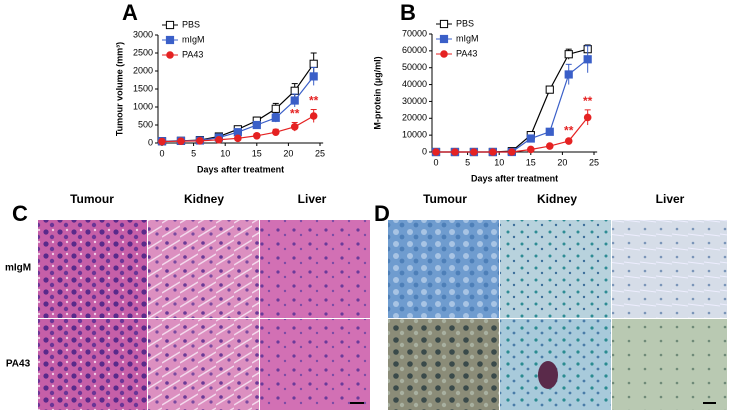 Image resolution: width=729 pixels, height=413 pixels. Describe the element at coordinates (143, 106) in the screenshot. I see `y-tick-label: 1000` at that location.